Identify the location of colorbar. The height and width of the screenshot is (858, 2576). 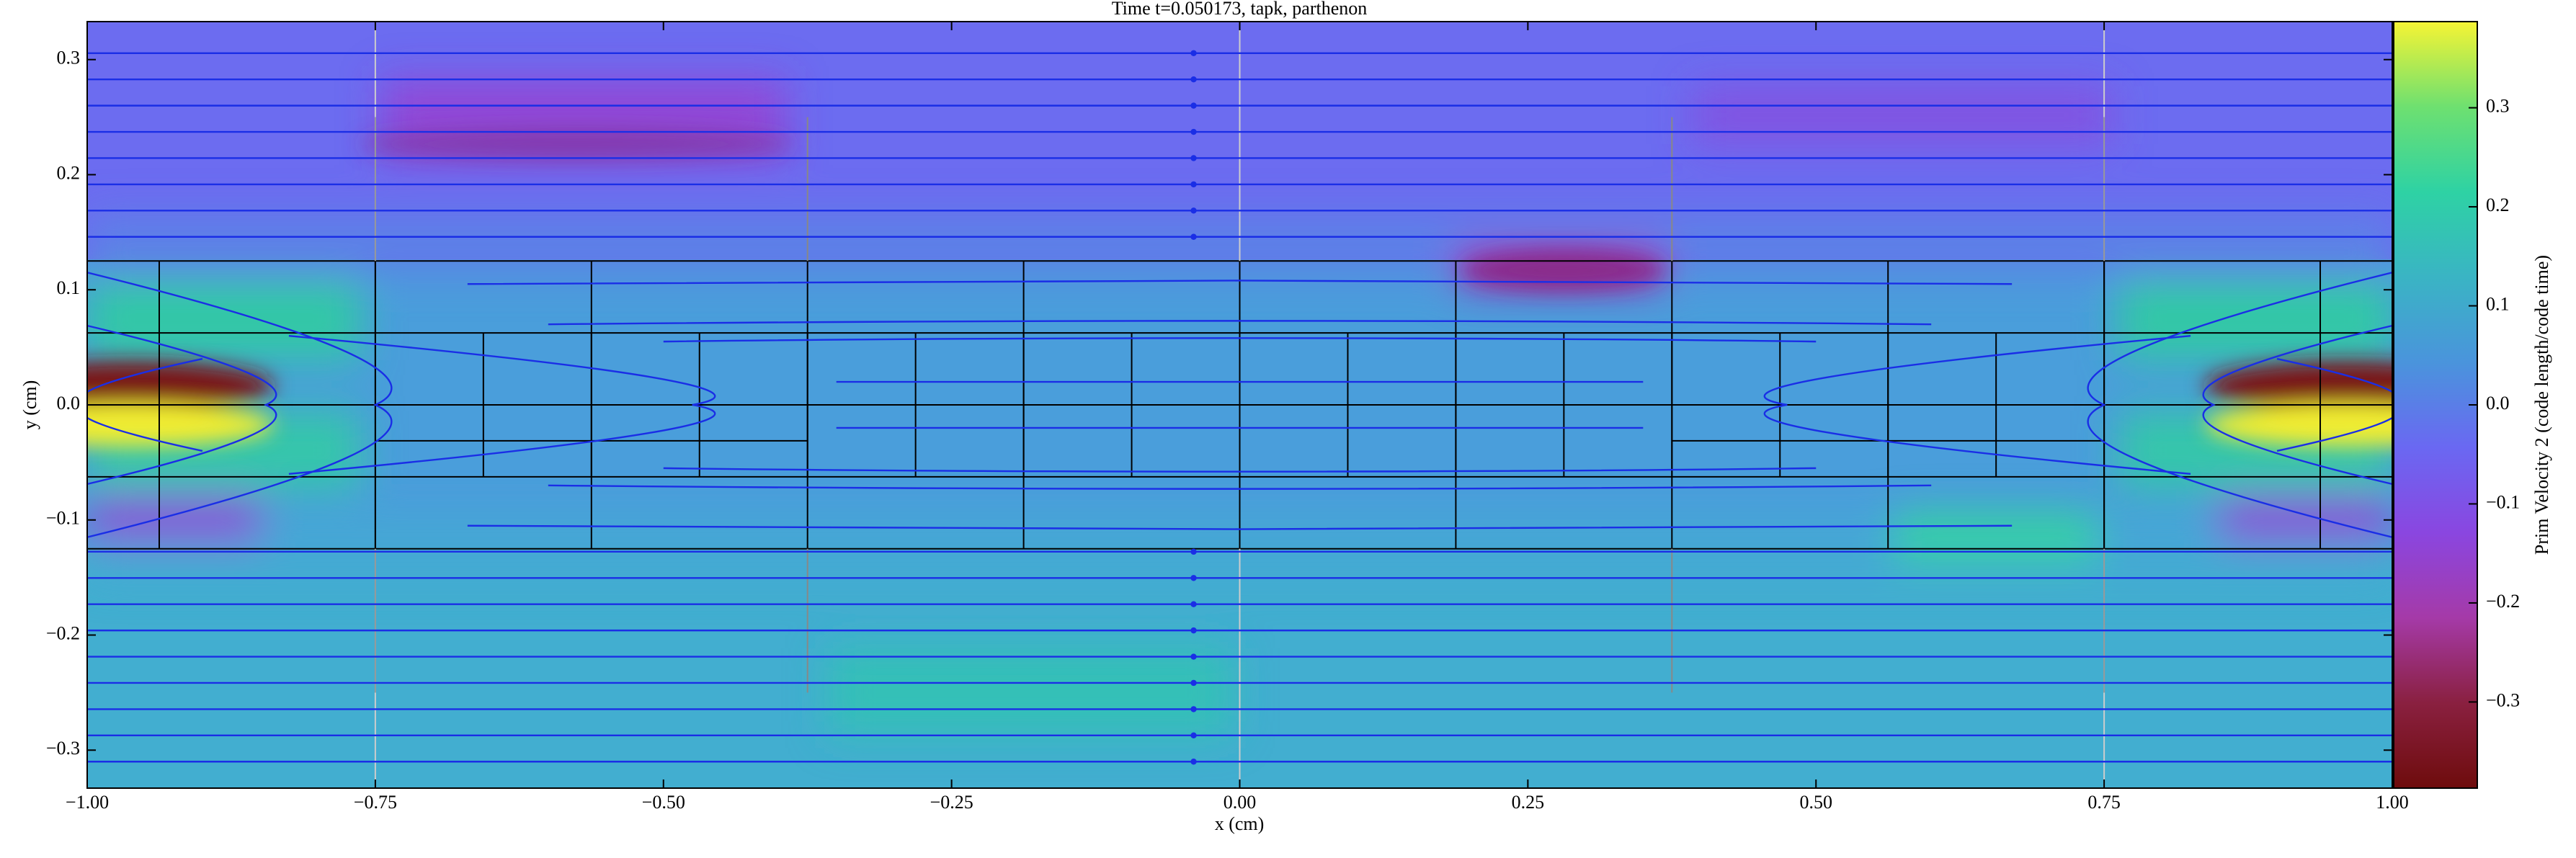
(2435, 405).